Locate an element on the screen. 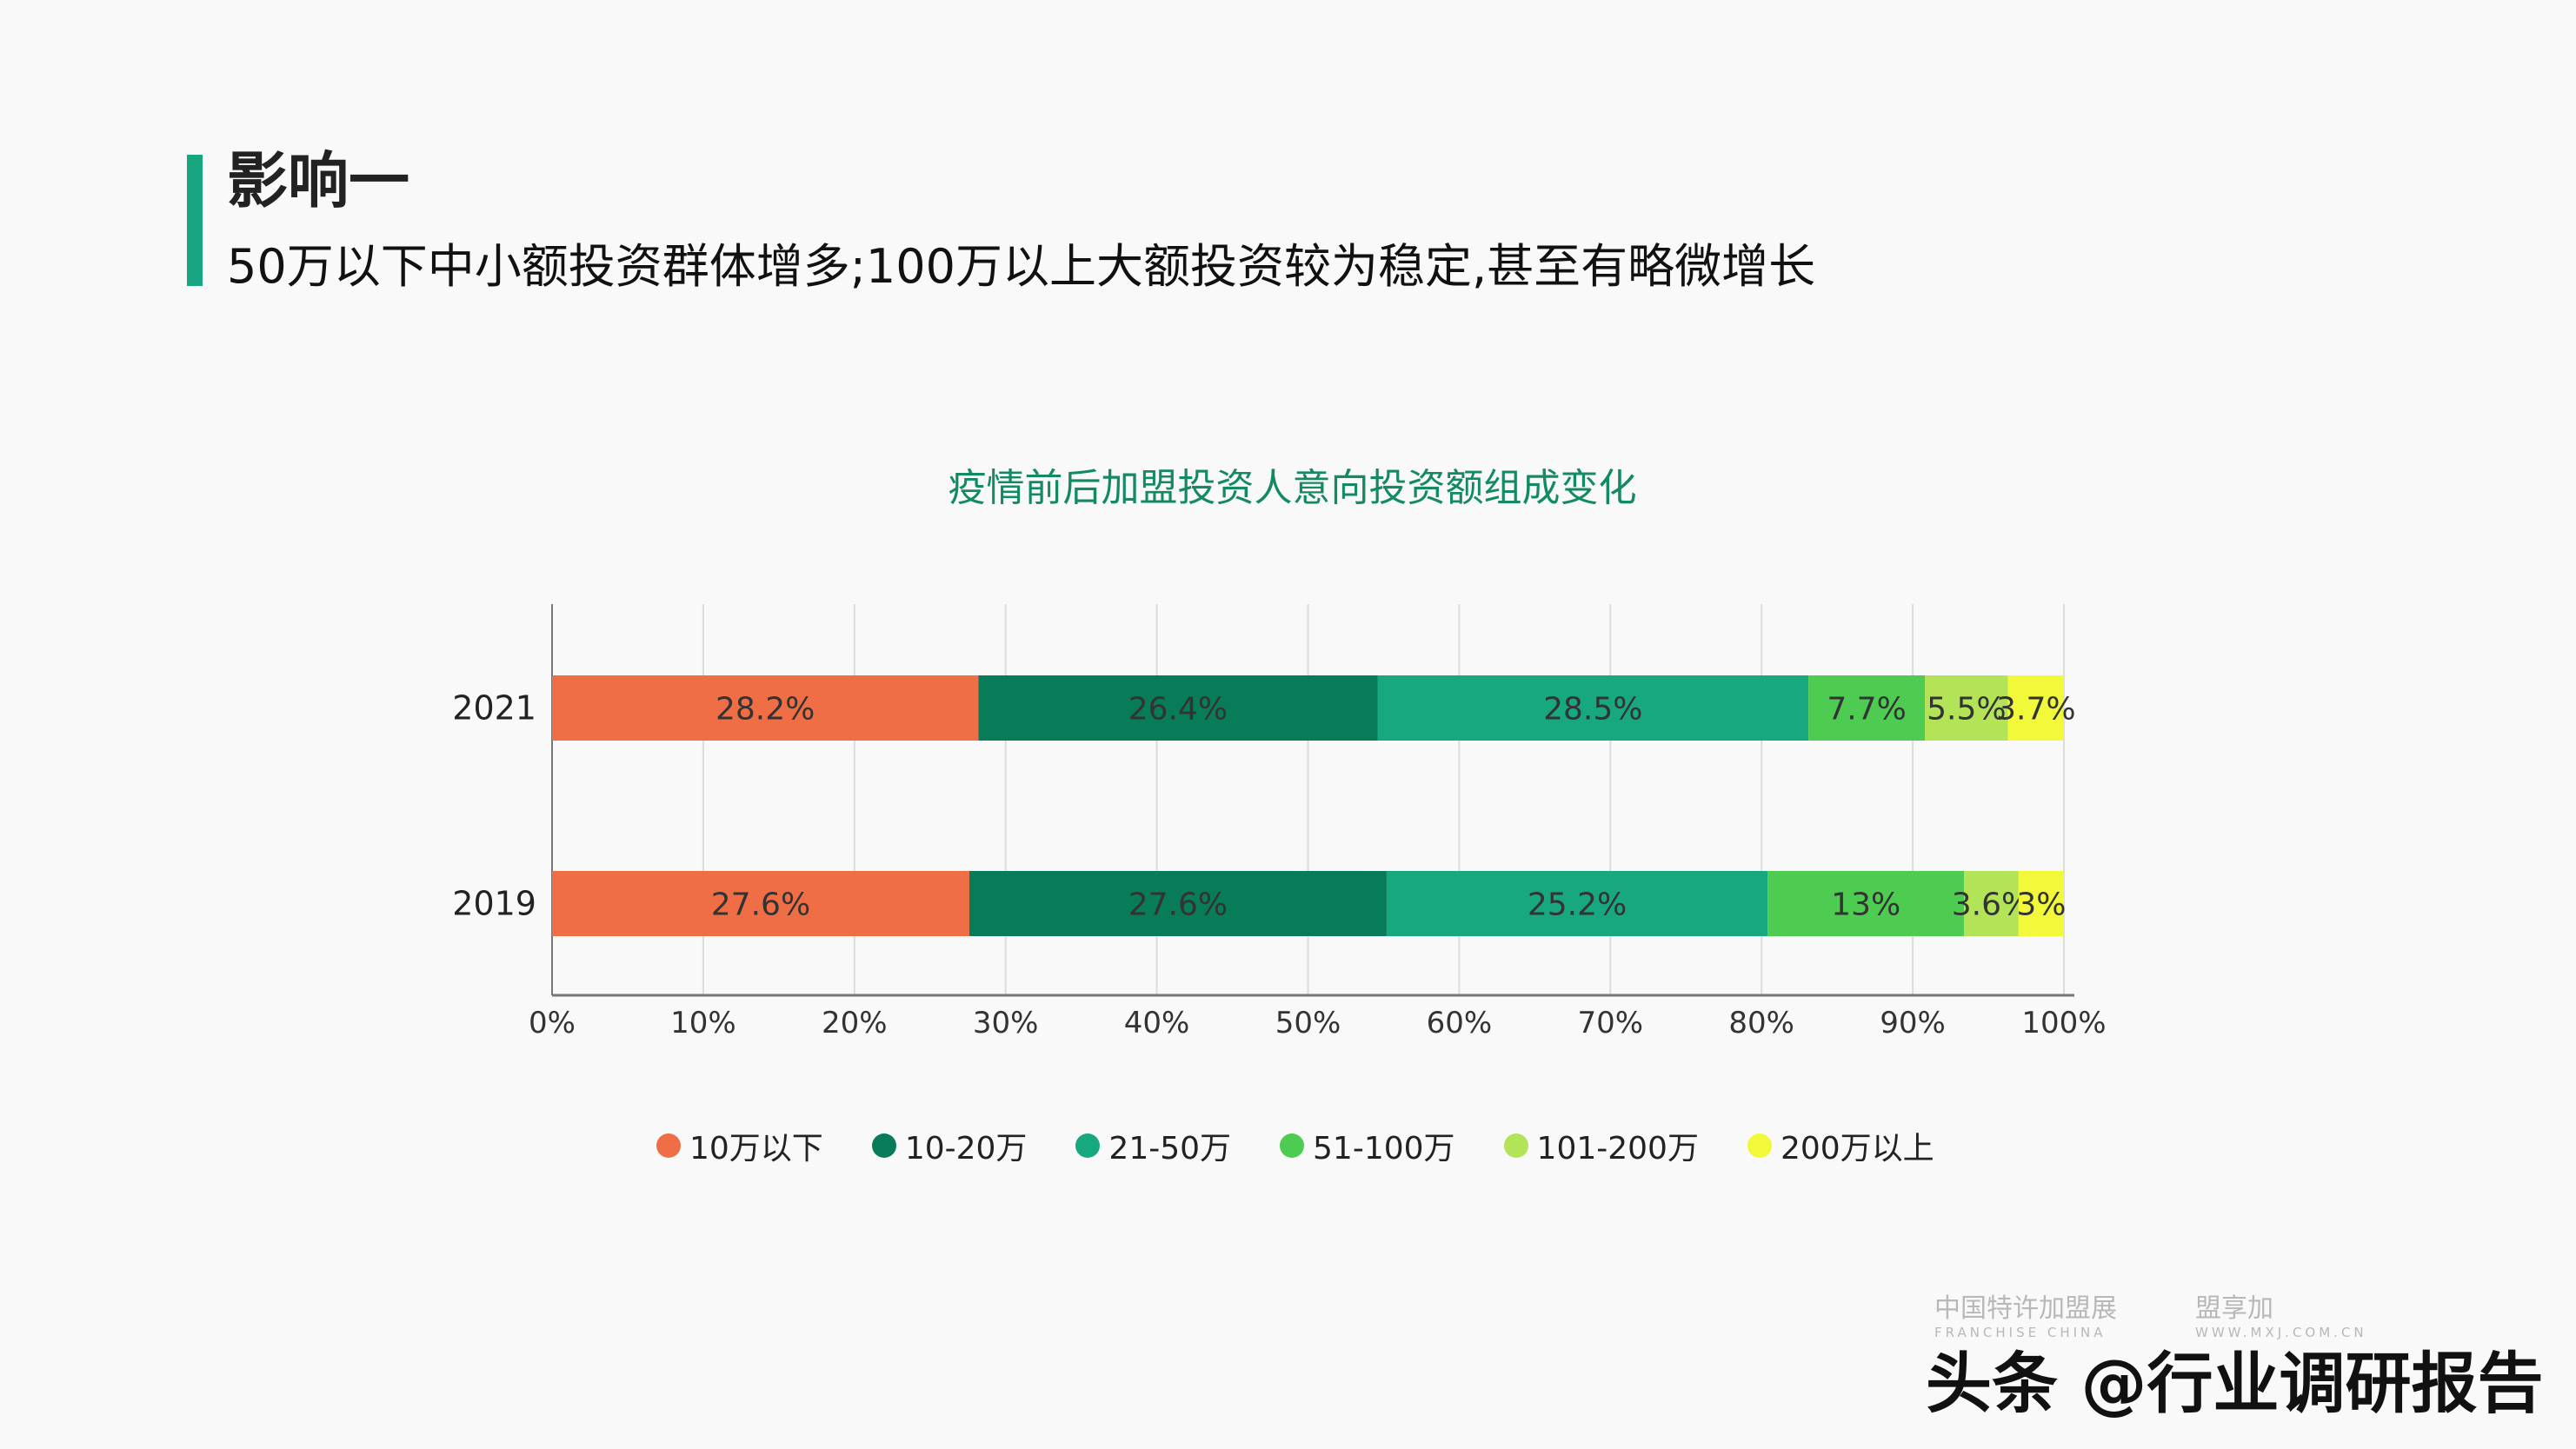 The height and width of the screenshot is (1449, 2576). page-subtitle: 50万以下中小额投资群体增多;100万以上大额投资较为稳定,甚至有略微增长 is located at coordinates (1021, 266).